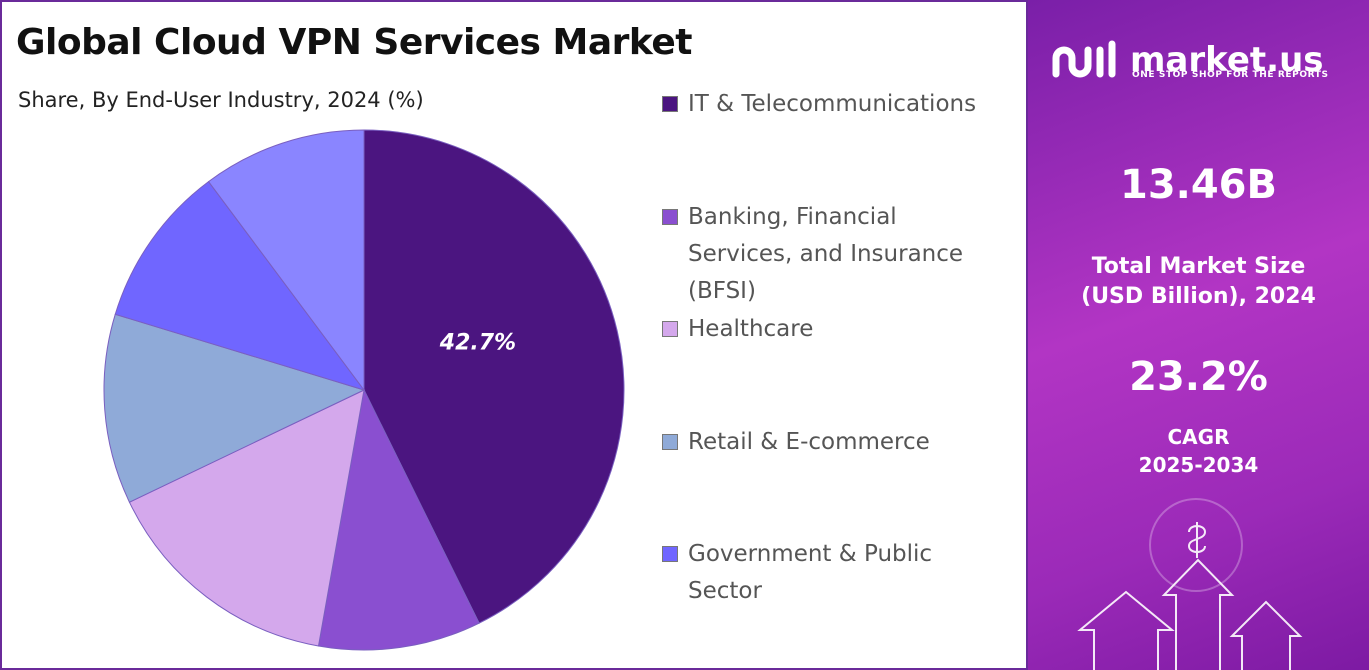 This screenshot has width=1369, height=670. Describe the element at coordinates (809, 441) in the screenshot. I see `legend-label: Retail & E-commerce` at that location.